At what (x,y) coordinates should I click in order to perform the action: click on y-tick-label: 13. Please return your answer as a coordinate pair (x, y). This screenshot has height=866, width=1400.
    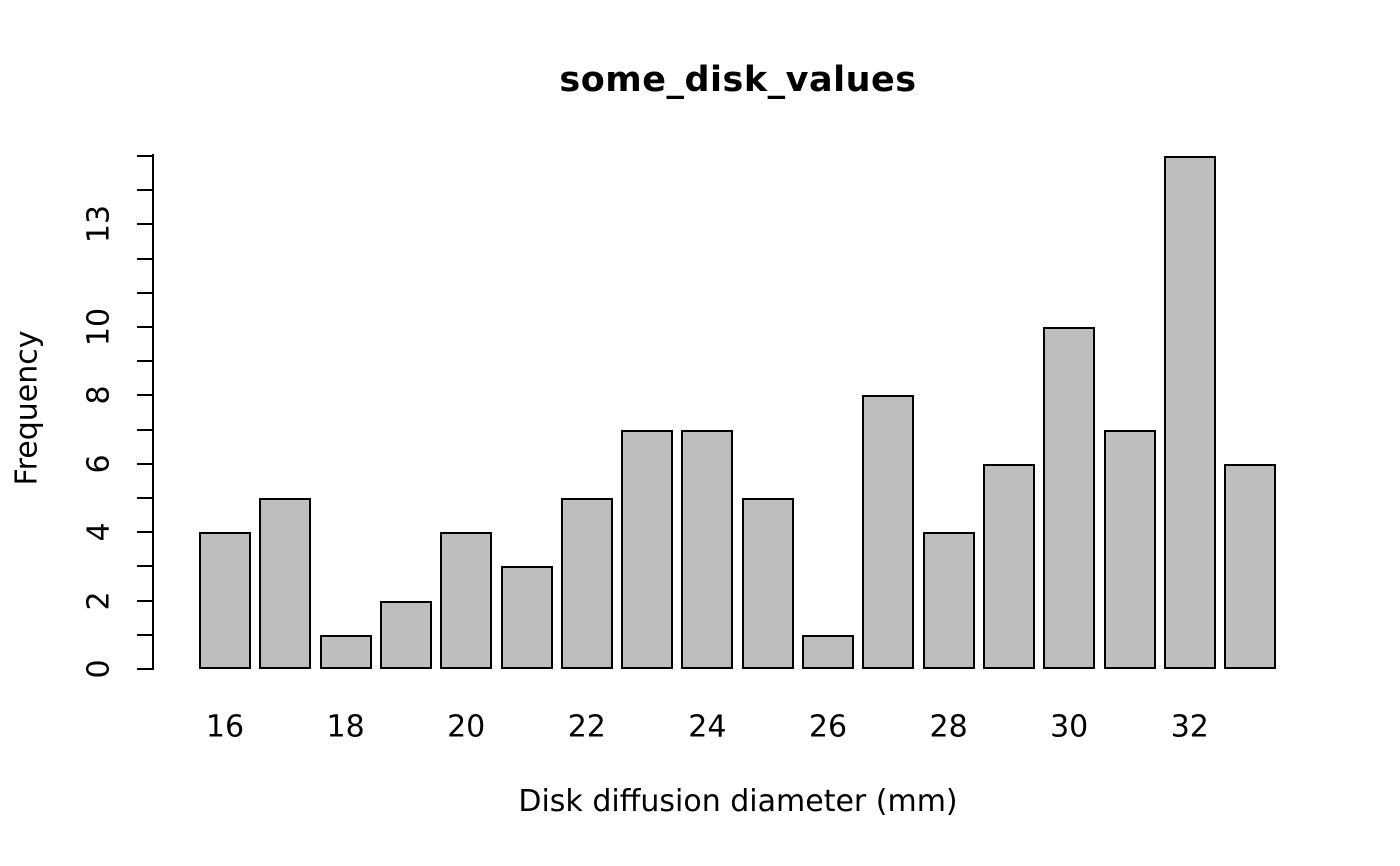
    Looking at the image, I should click on (99, 224).